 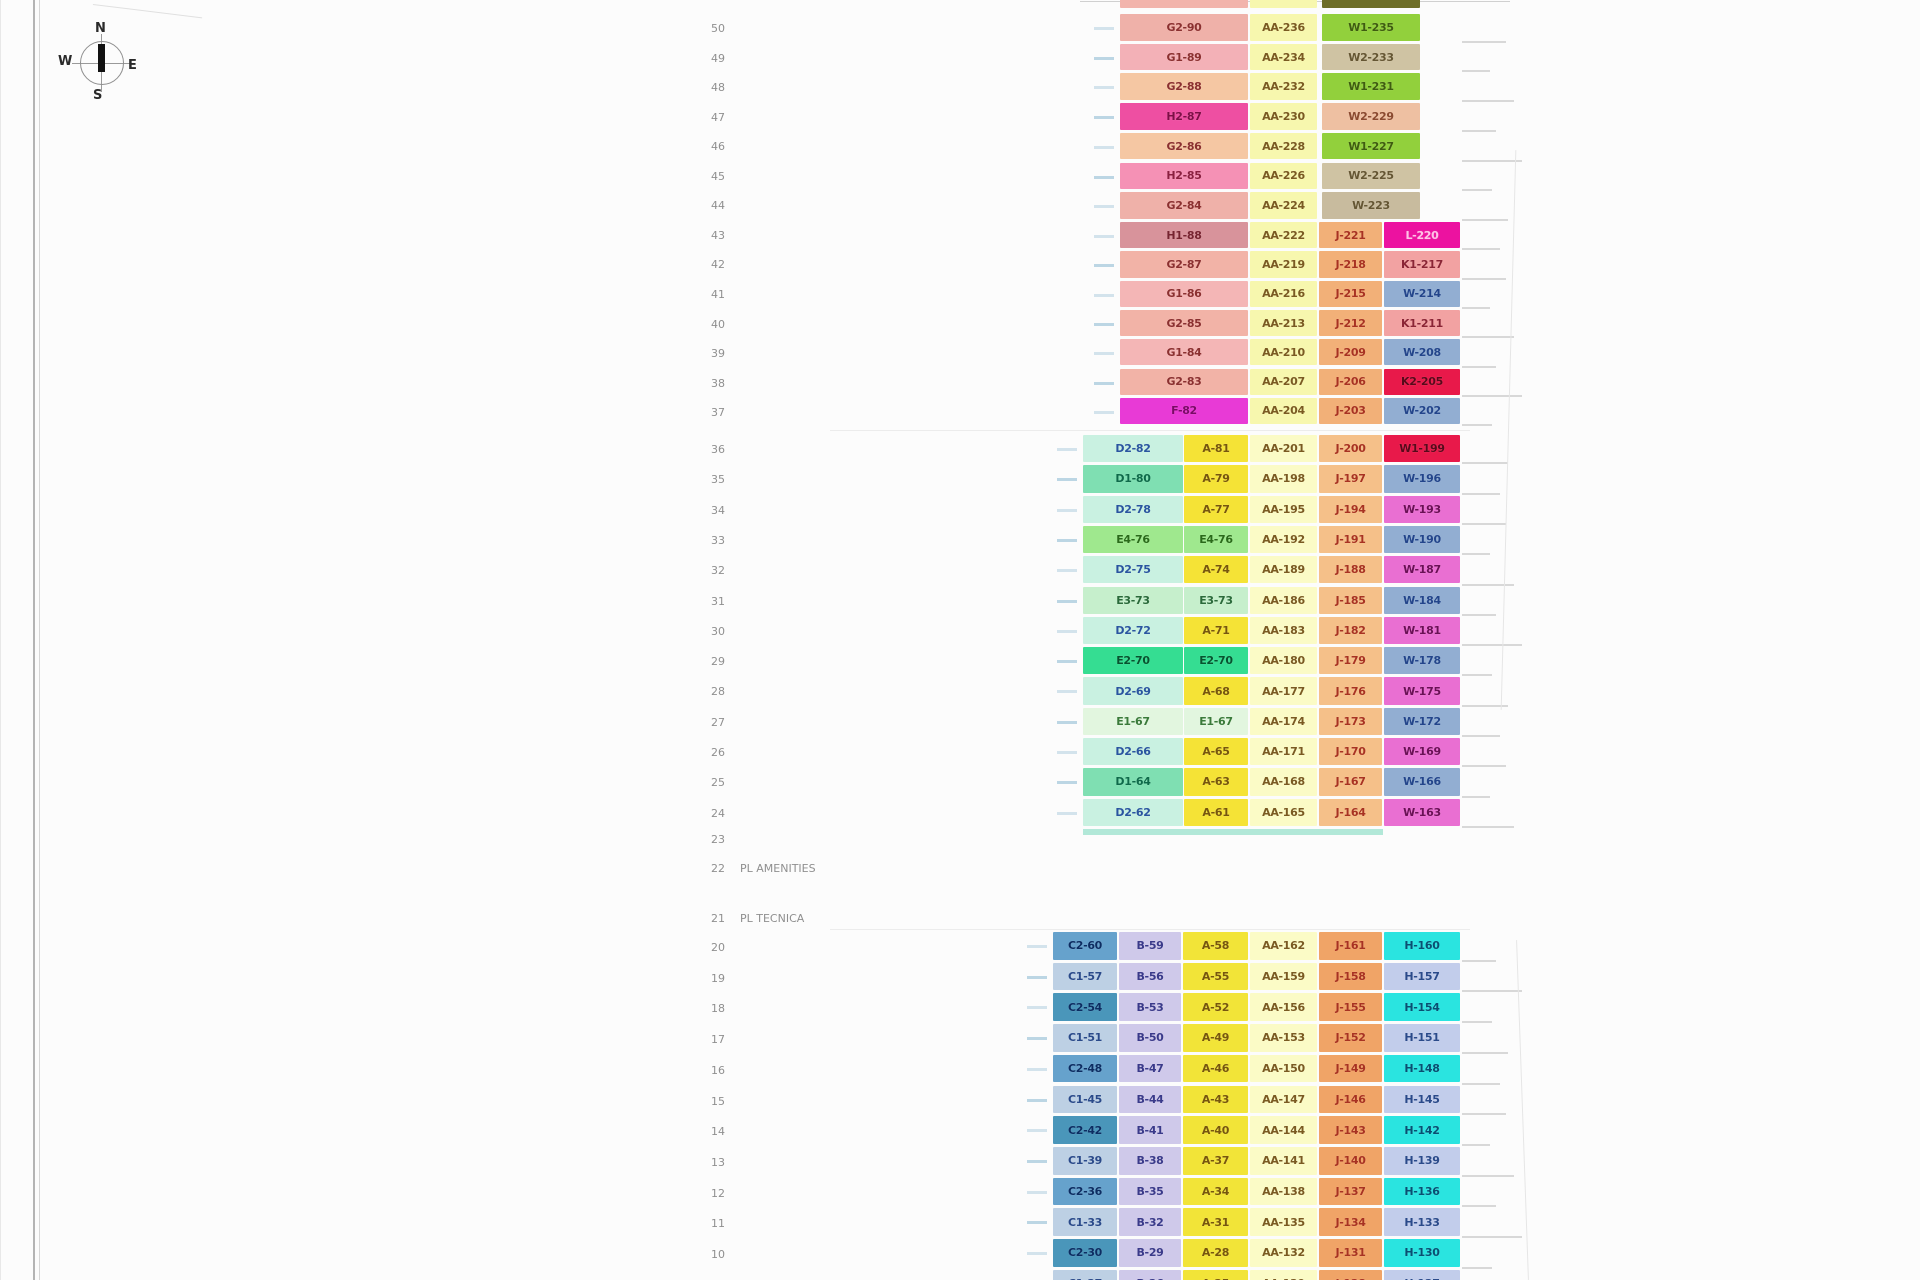 I want to click on level-use-label: PL TECNICA, so click(x=772, y=918).